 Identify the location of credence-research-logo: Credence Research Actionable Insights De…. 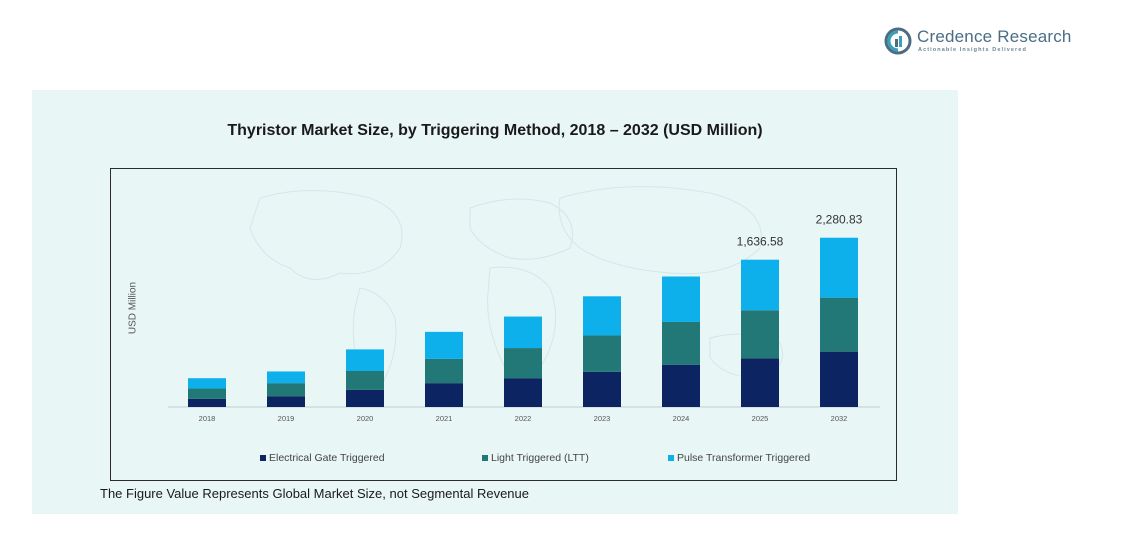
(979, 42).